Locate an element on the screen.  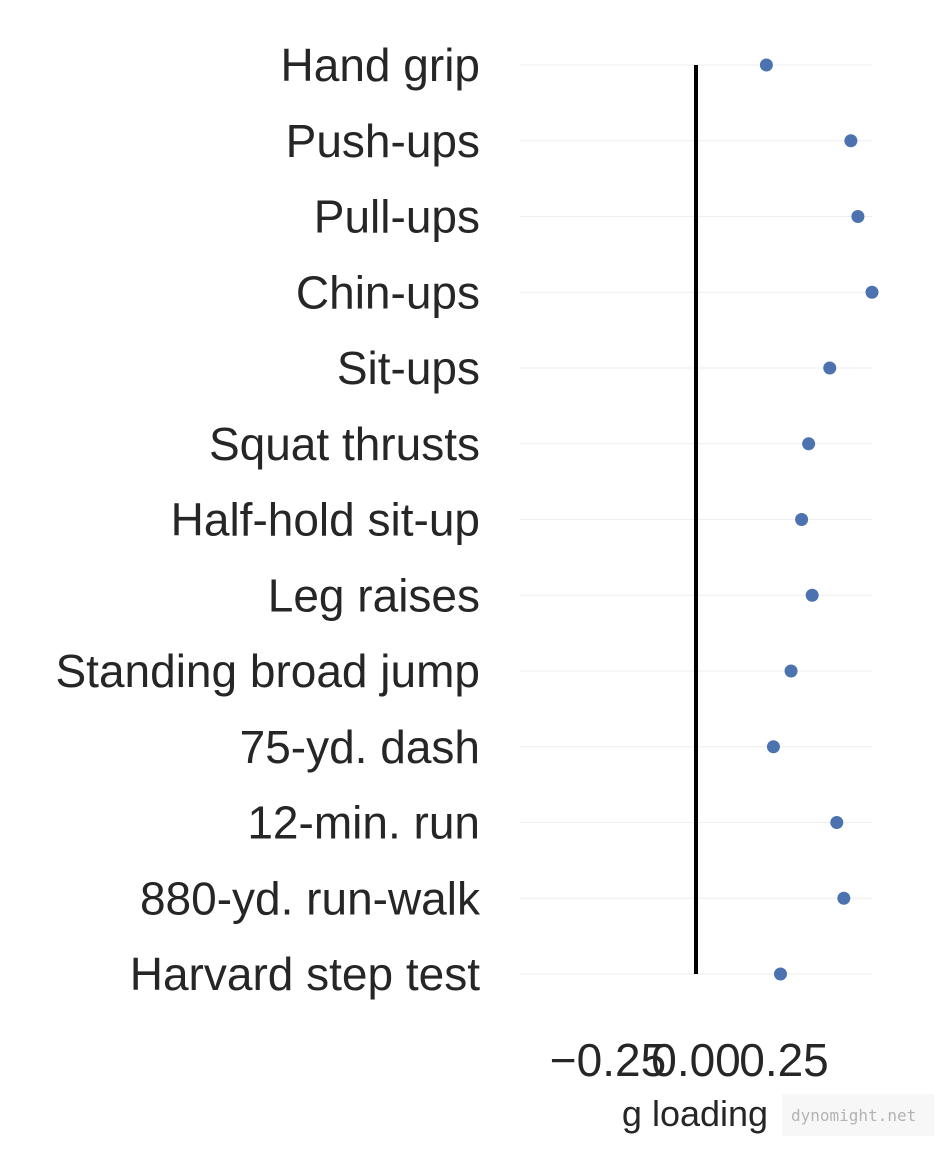
x-tick-labels: −0.250.000.25 is located at coordinates (689, 1060).